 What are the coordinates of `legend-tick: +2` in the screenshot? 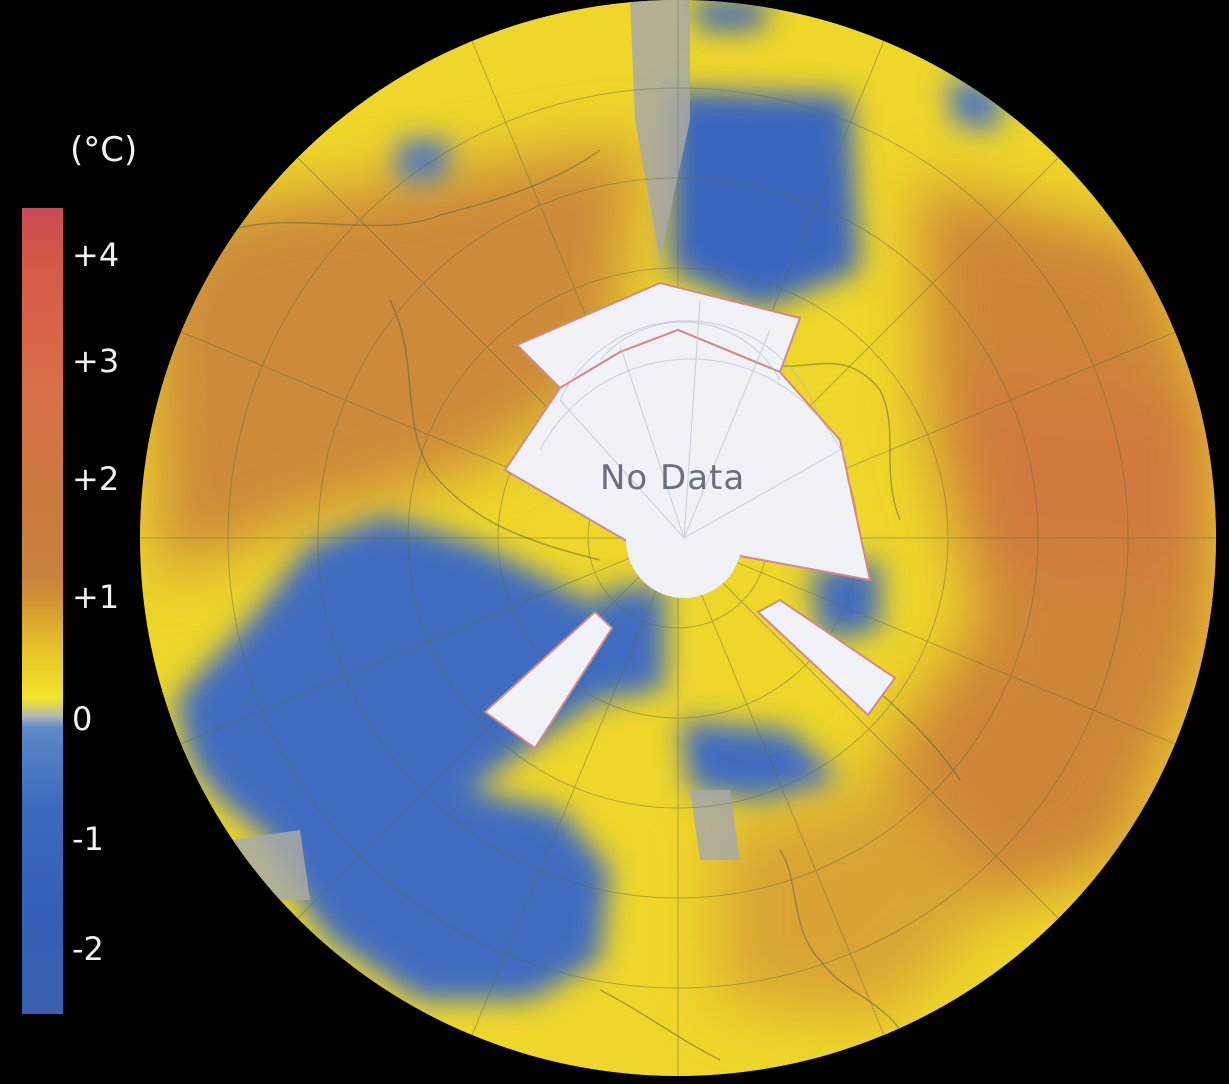 It's located at (96, 479).